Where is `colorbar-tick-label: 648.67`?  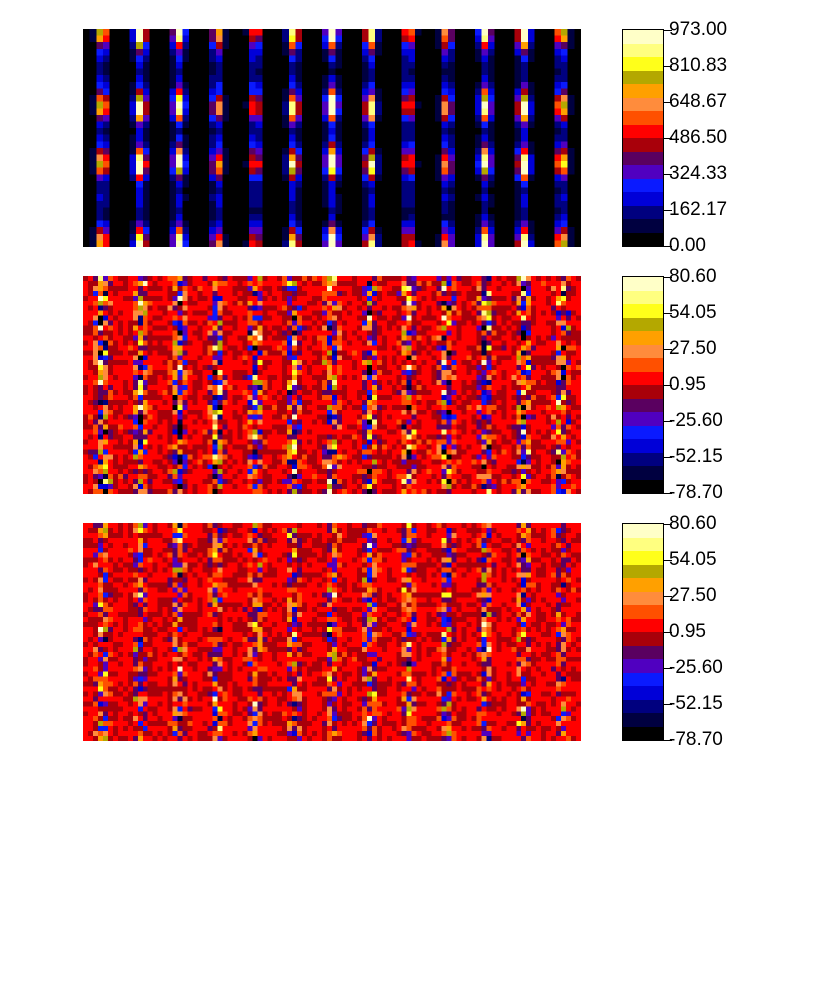 colorbar-tick-label: 648.67 is located at coordinates (698, 101).